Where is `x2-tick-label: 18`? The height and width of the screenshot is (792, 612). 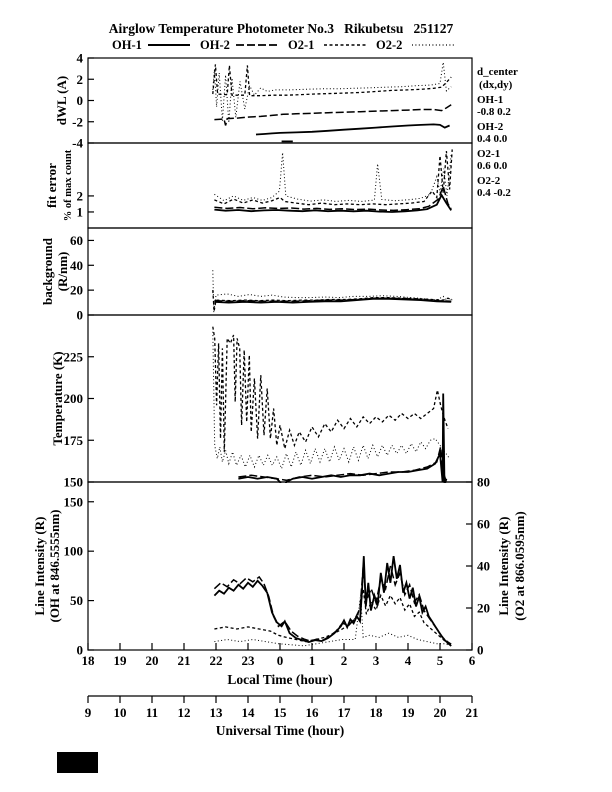 x2-tick-label: 18 is located at coordinates (377, 712).